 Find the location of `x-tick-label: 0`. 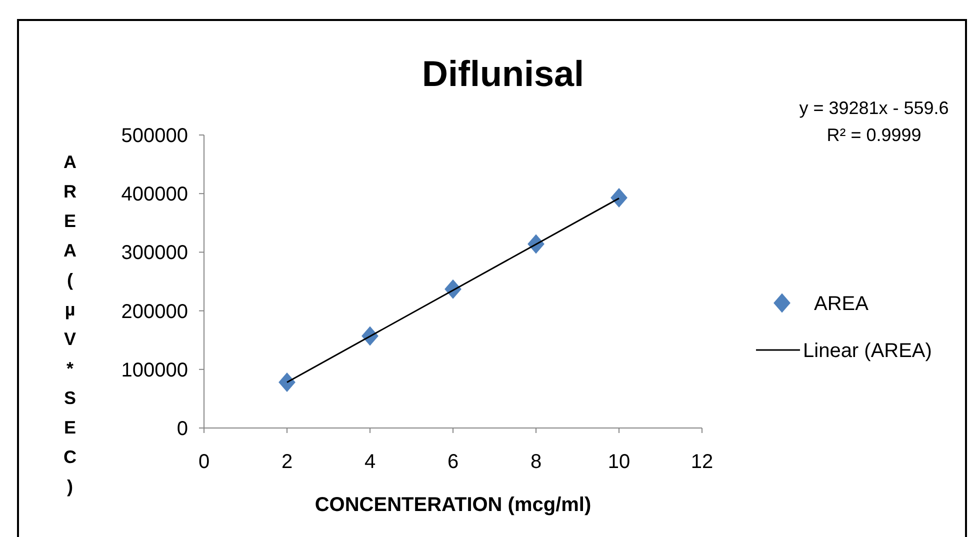

x-tick-label: 0 is located at coordinates (204, 462).